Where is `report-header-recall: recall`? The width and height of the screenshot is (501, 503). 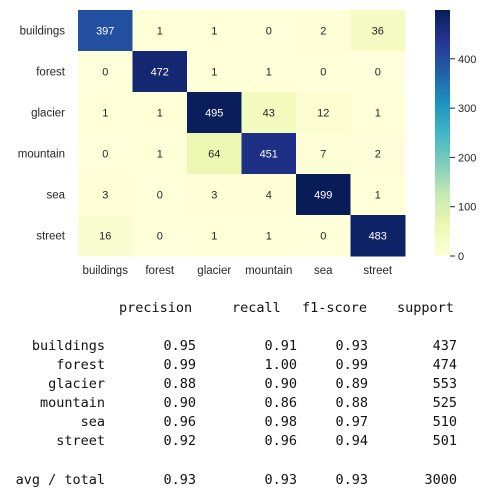 report-header-recall: recall is located at coordinates (256, 308).